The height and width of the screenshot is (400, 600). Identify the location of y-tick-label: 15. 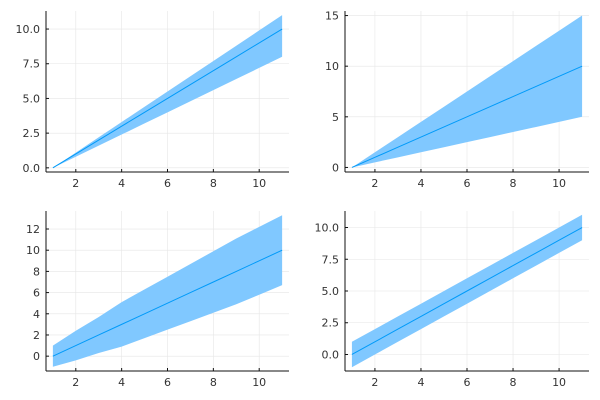
(332, 16).